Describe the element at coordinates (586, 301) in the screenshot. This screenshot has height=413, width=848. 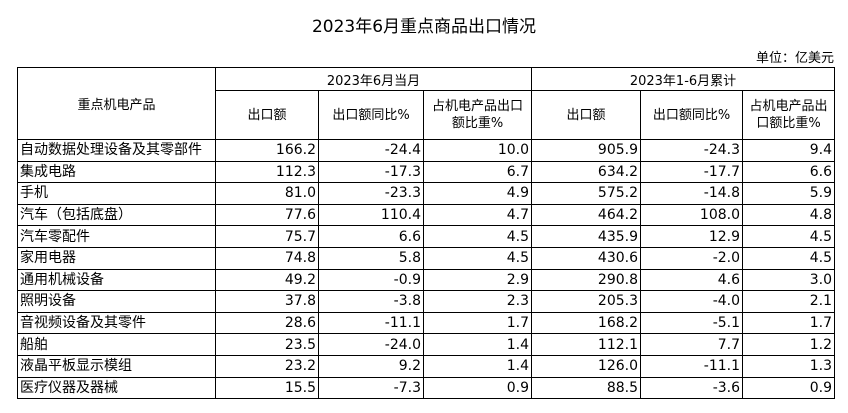
I see `cell-value: 205.3` at that location.